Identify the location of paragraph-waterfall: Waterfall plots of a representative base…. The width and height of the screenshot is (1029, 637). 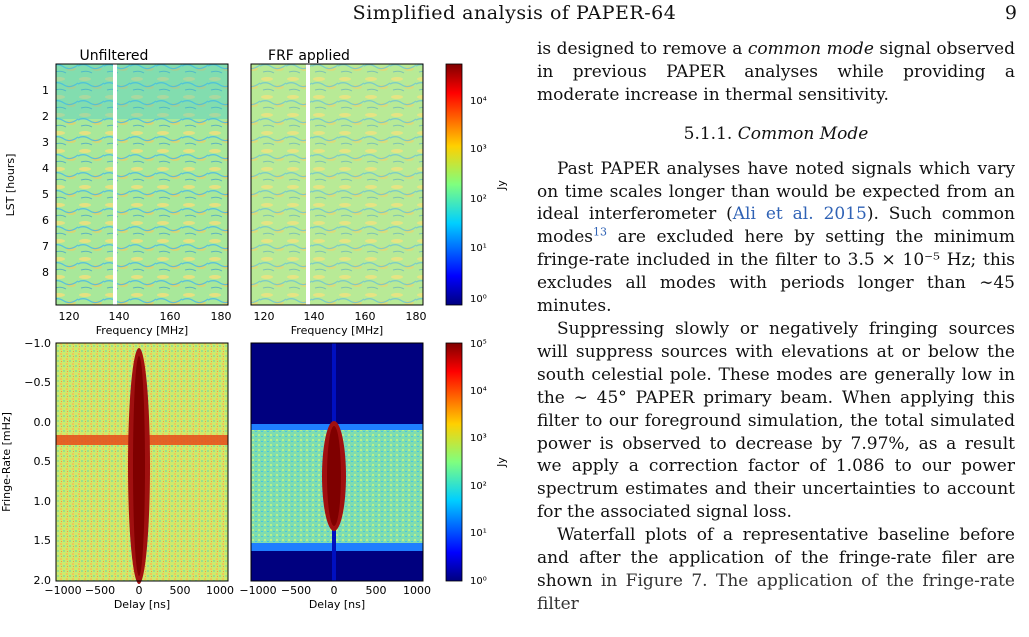
(776, 569).